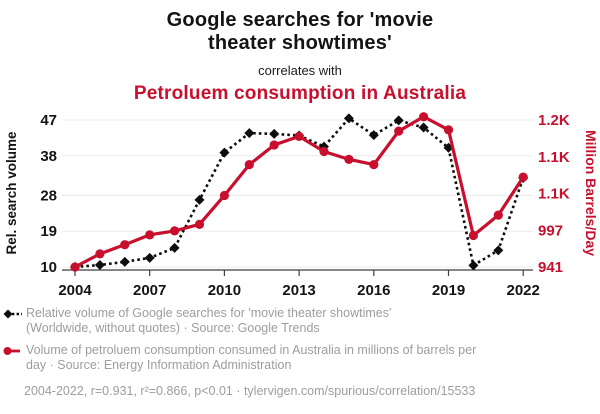 This screenshot has height=414, width=600. I want to click on right-tick-label: 997, so click(550, 230).